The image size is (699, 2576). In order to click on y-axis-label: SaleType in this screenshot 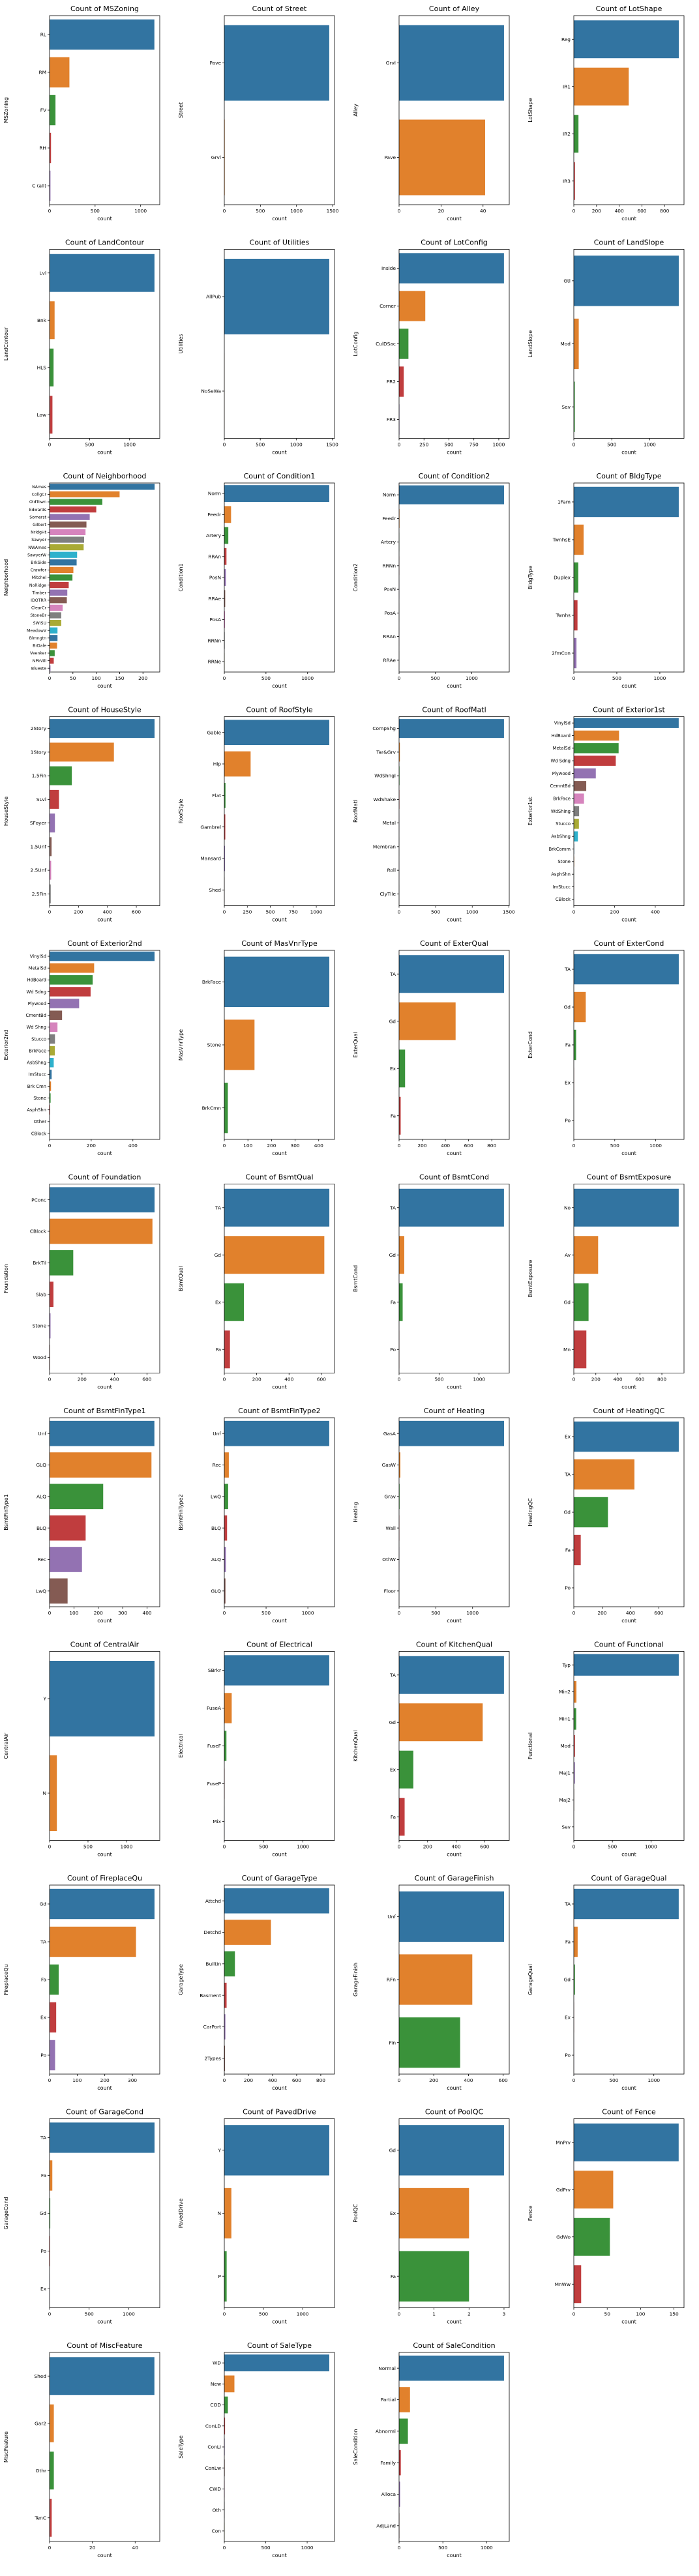, I will do `click(181, 2447)`.